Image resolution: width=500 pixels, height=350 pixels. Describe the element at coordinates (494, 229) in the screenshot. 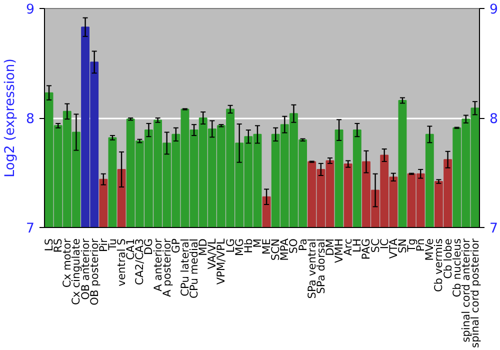

I see `y2-tick-label: 7` at that location.